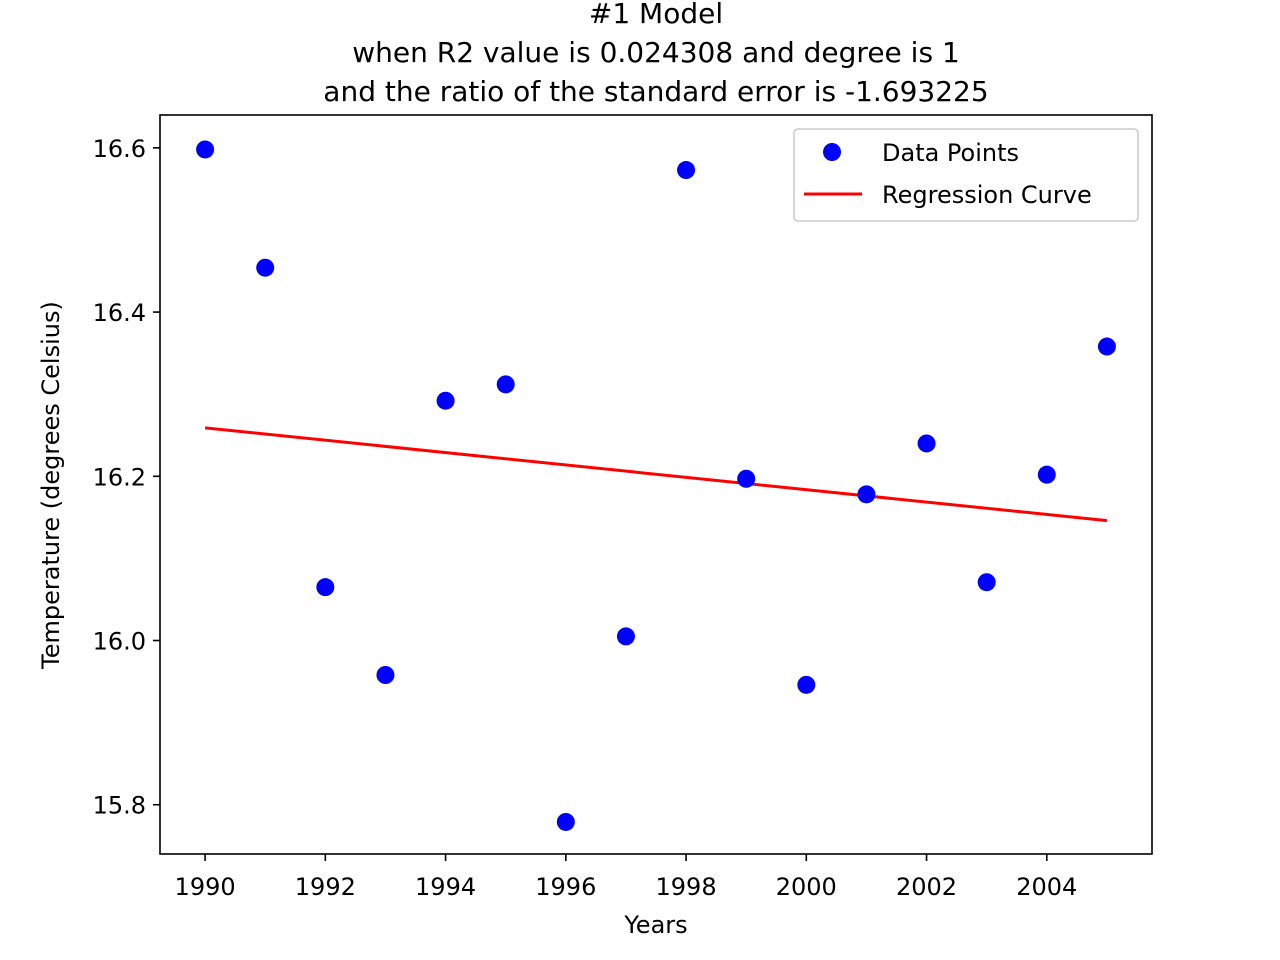 The width and height of the screenshot is (1280, 960). Describe the element at coordinates (119, 149) in the screenshot. I see `y-tick-label: 16.6` at that location.